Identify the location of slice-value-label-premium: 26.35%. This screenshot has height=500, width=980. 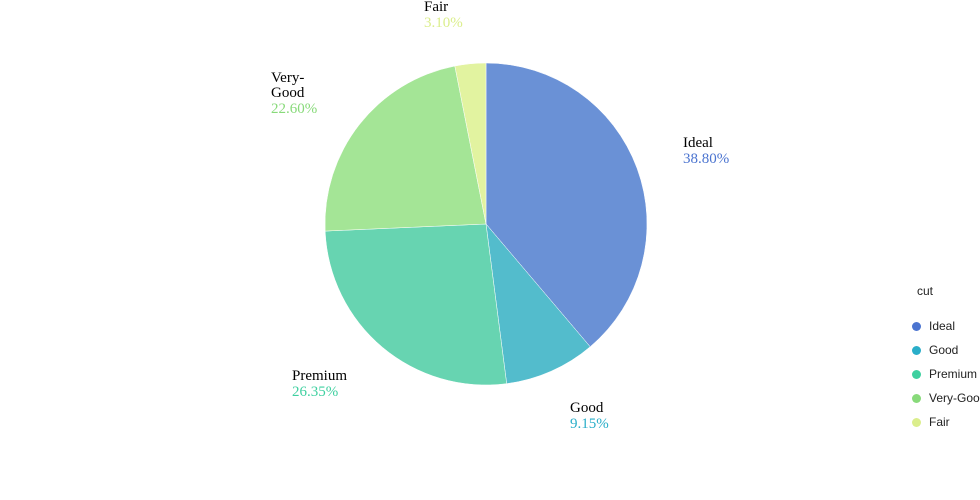
(315, 392).